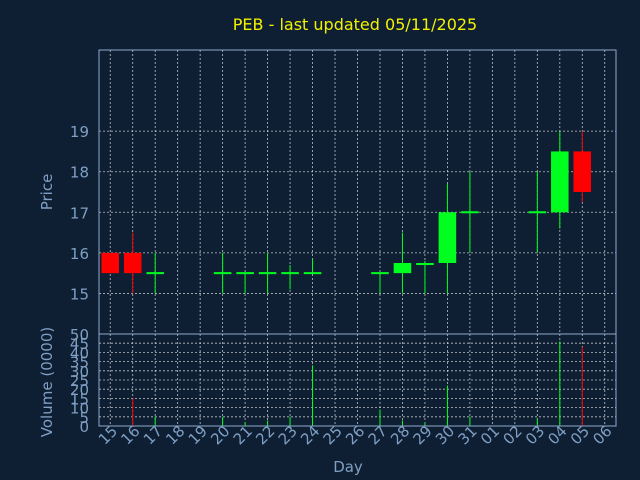 Image resolution: width=640 pixels, height=480 pixels. I want to click on price-tick-label: 18, so click(79, 173).